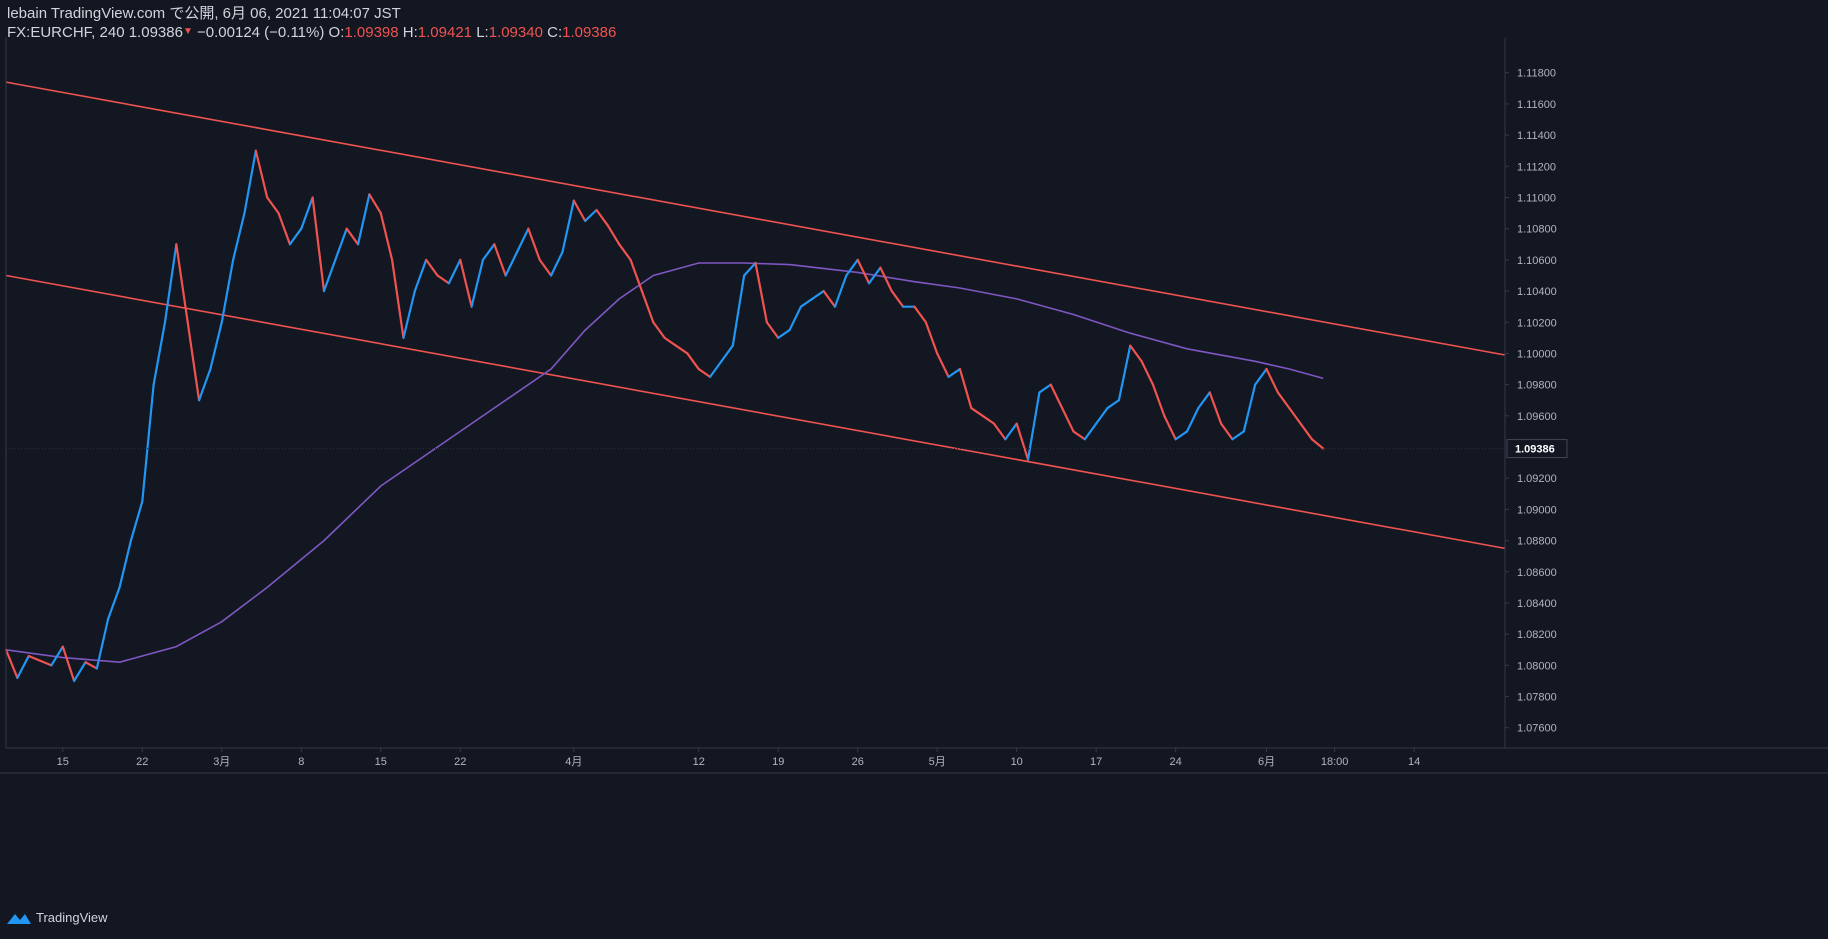 Image resolution: width=1828 pixels, height=939 pixels. I want to click on x-tick-label: 4月, so click(573, 762).